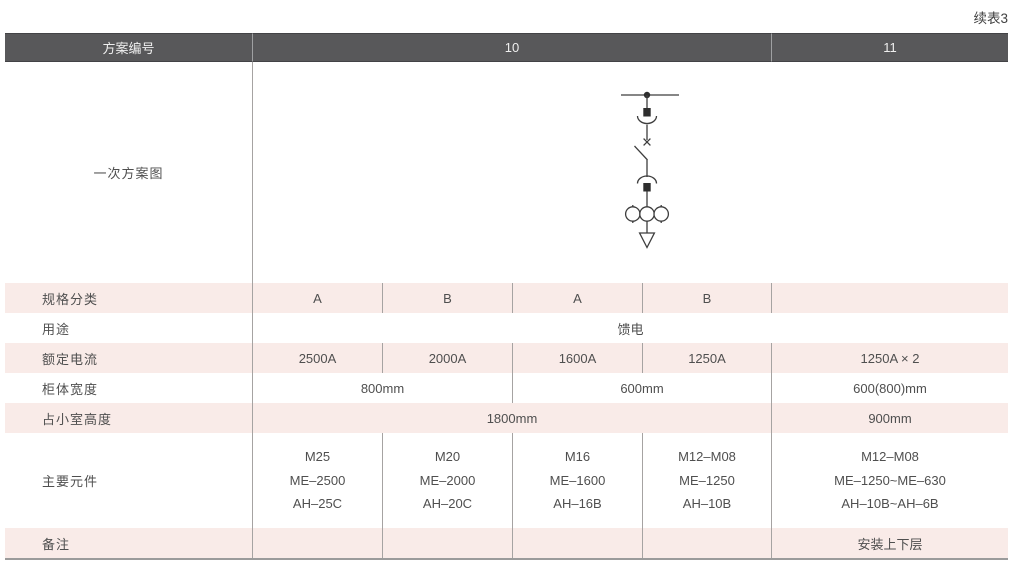 This screenshot has height=567, width=1011. What do you see at coordinates (647, 240) in the screenshot?
I see `outgoing-feeder-arrow-icon` at bounding box center [647, 240].